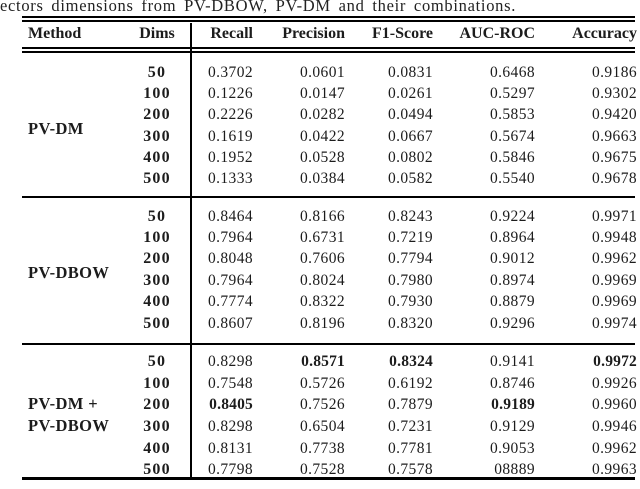 Image resolution: width=640 pixels, height=489 pixels. Describe the element at coordinates (230, 179) in the screenshot. I see `metric-value-cell: 0.1333` at that location.